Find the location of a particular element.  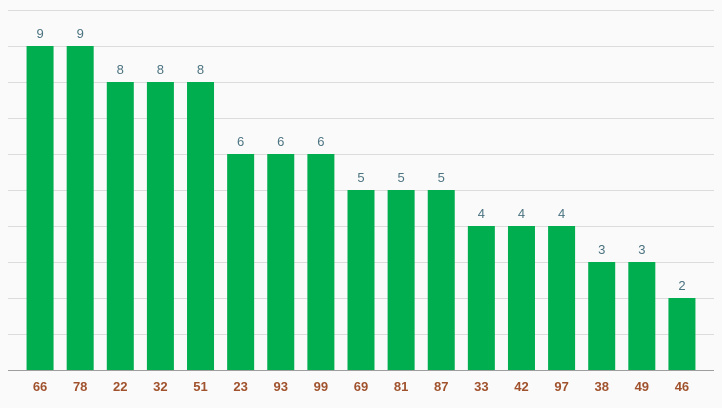

category-label: 51 is located at coordinates (200, 386).